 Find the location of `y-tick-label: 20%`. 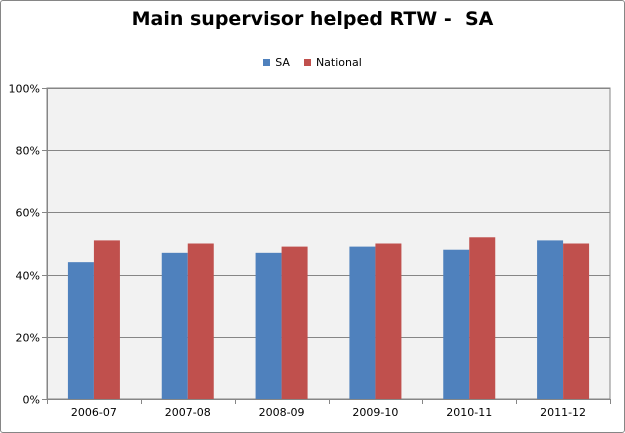

y-tick-label: 20% is located at coordinates (28, 338).